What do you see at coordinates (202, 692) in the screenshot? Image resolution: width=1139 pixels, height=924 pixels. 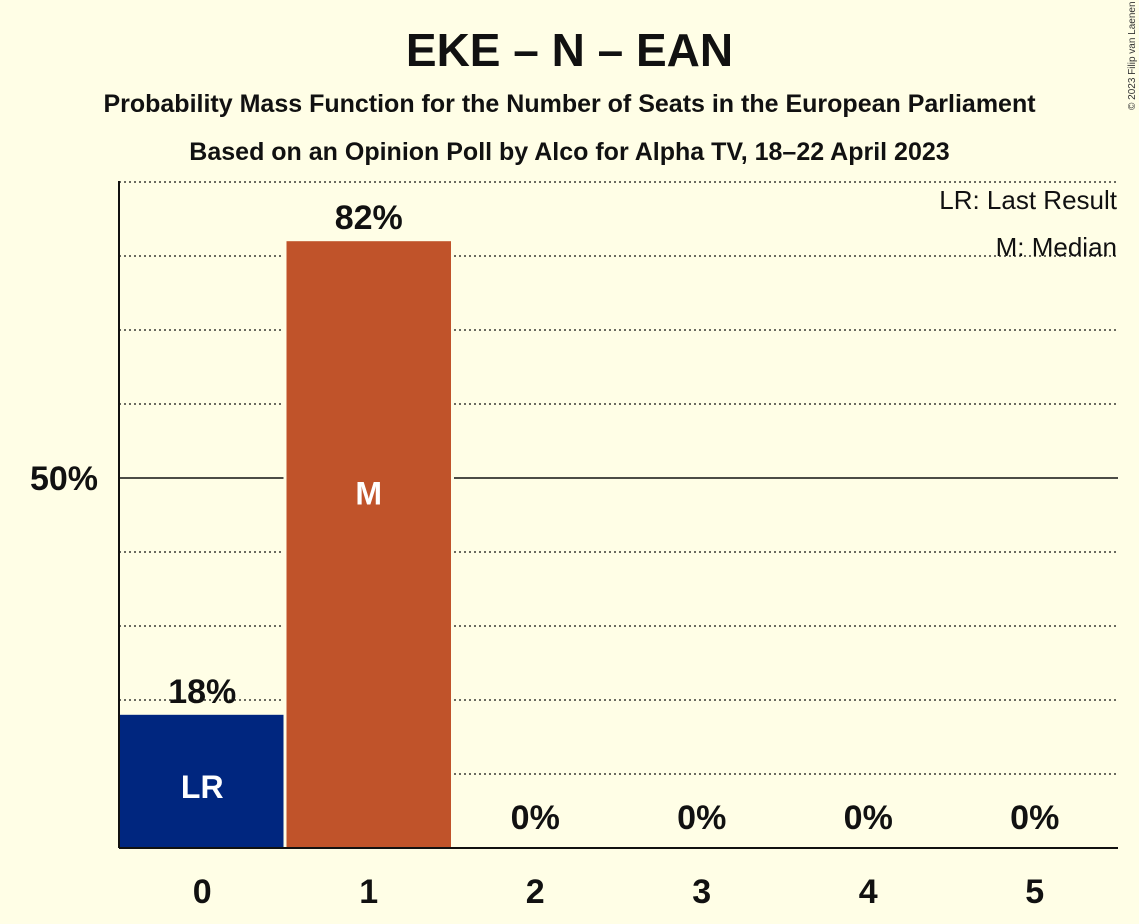 I see `data-label: 18%` at bounding box center [202, 692].